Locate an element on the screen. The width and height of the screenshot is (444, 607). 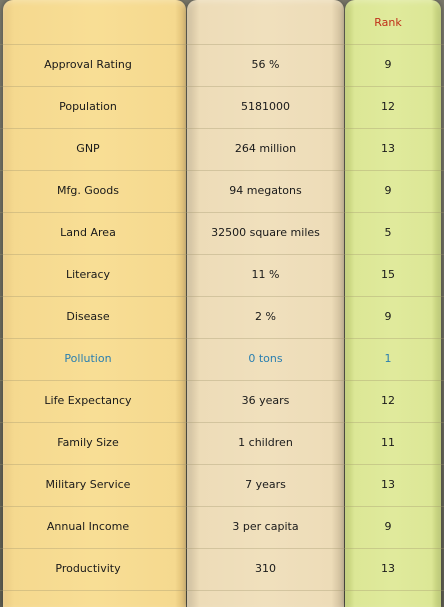
stat-label: Family Size is located at coordinates (88, 442).